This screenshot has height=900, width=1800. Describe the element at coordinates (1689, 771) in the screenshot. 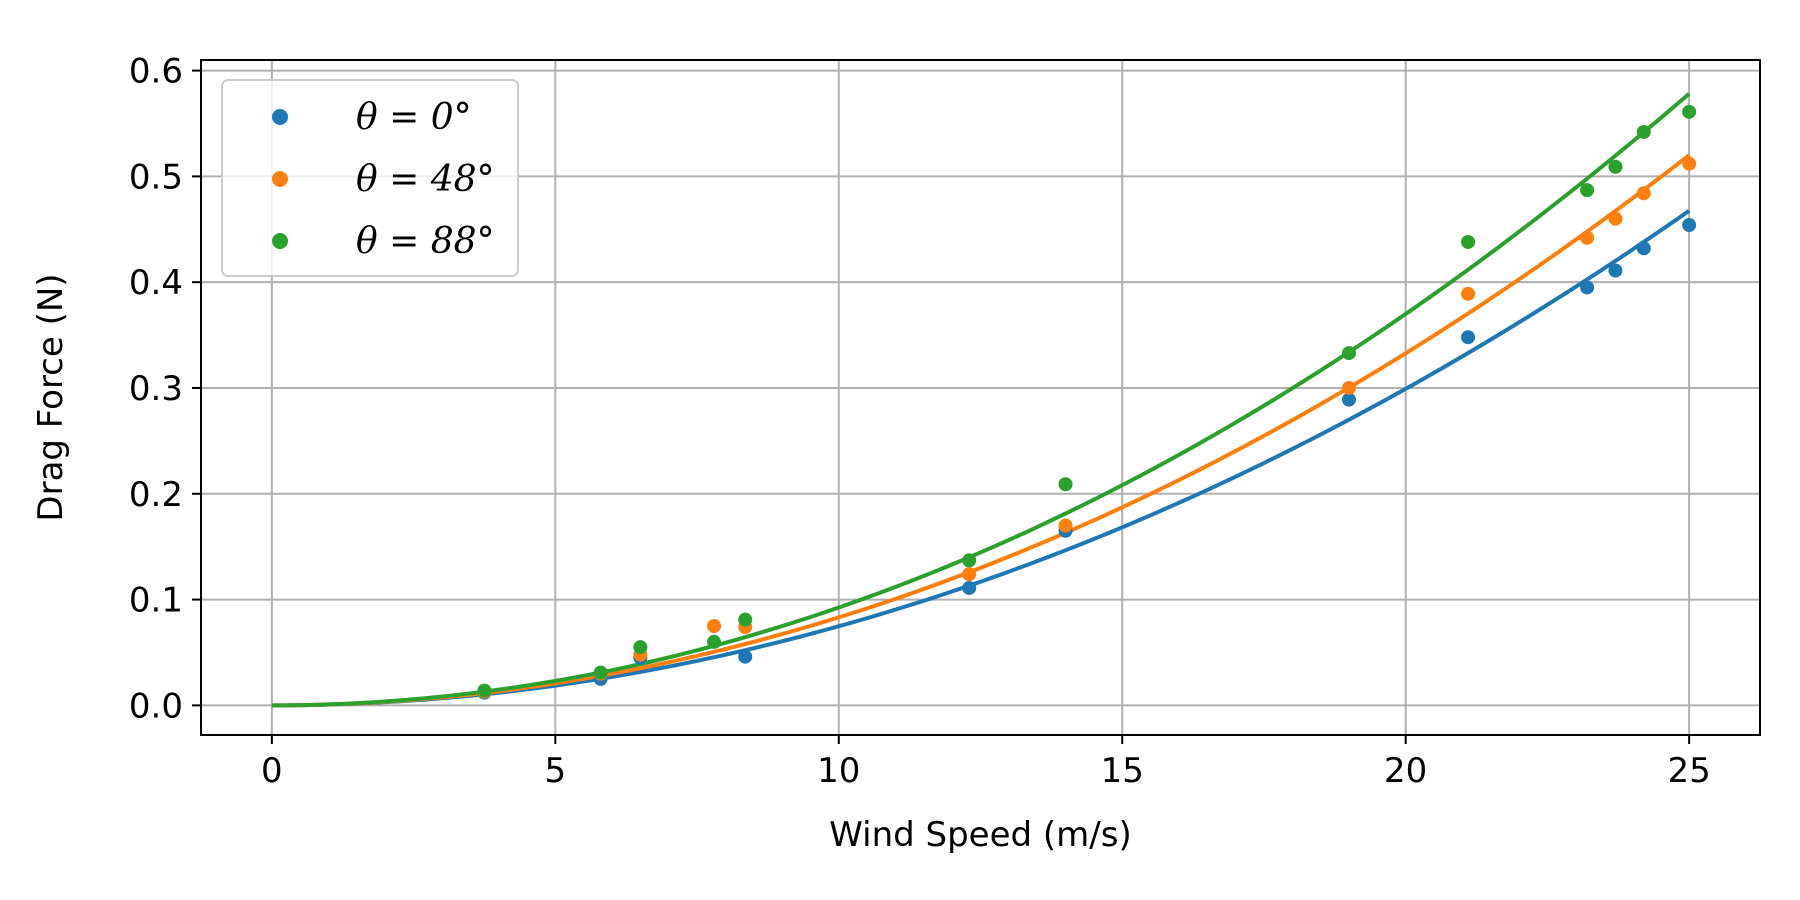

I see `x-tick-label: 25` at that location.